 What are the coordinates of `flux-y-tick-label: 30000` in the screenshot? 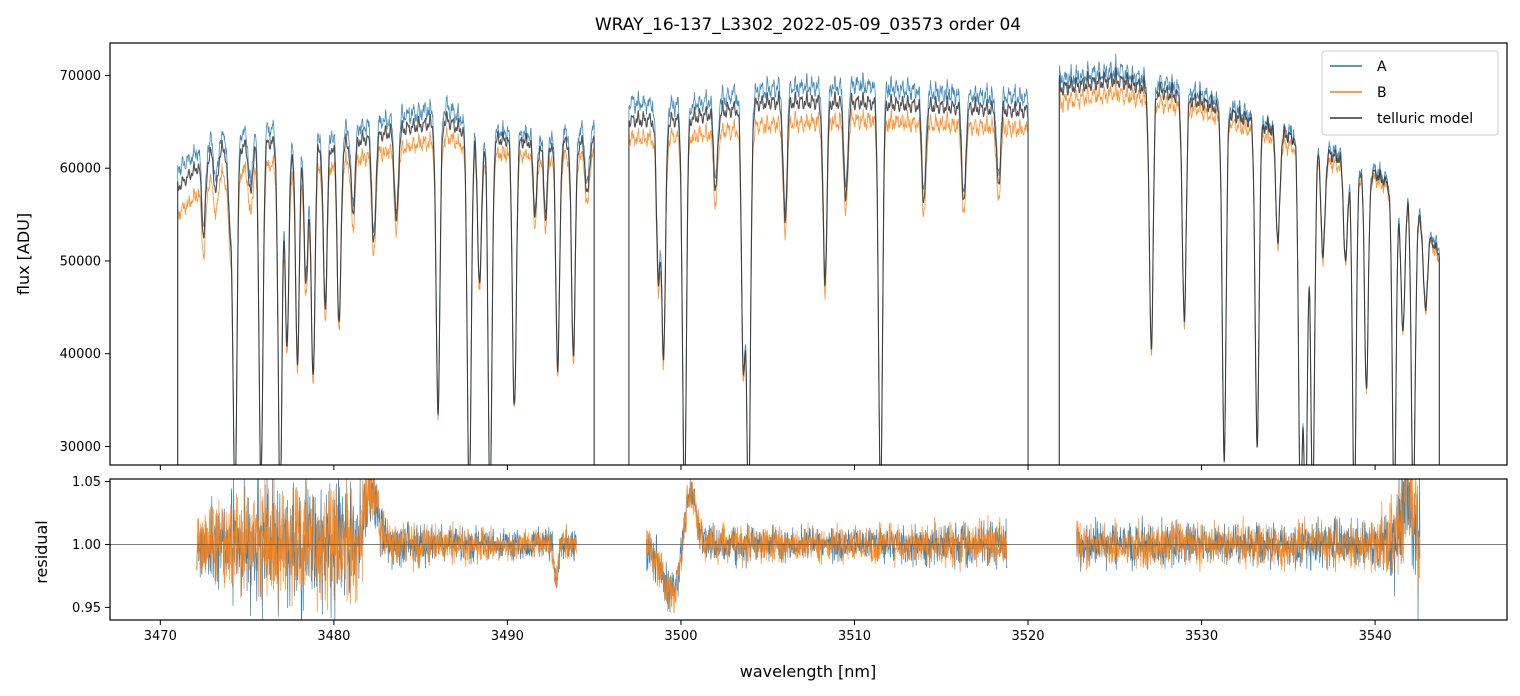 It's located at (80, 447).